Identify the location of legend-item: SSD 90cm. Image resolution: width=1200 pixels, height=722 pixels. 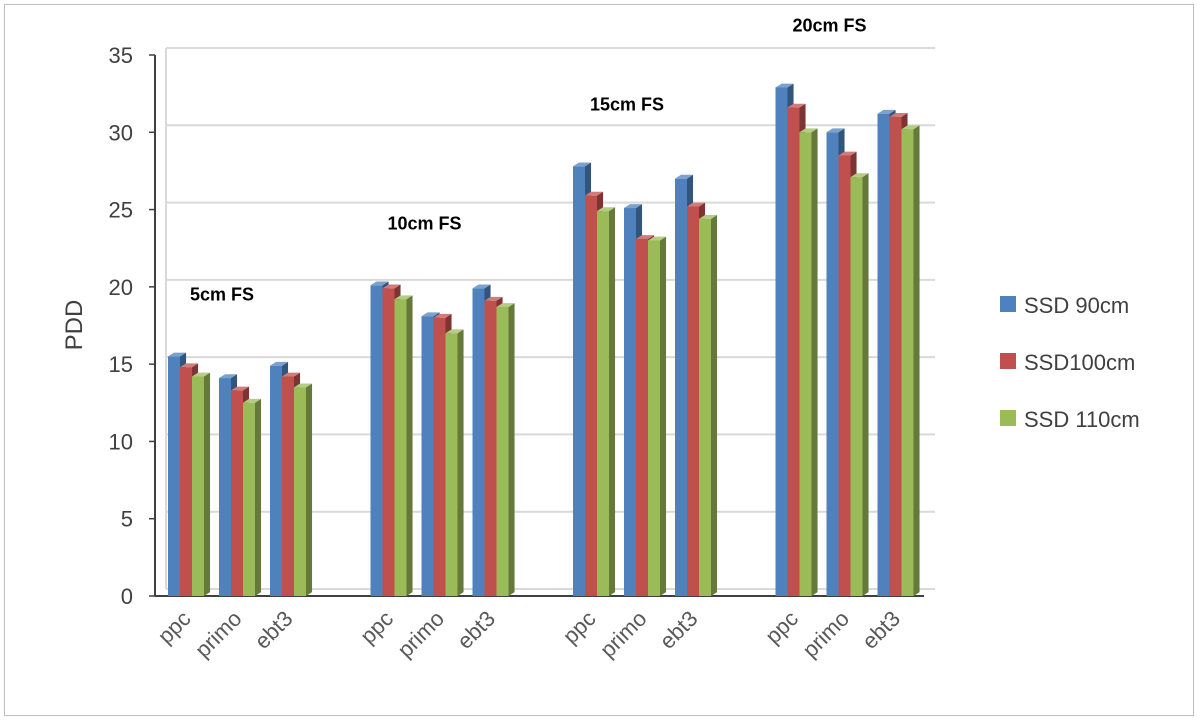
(1064, 305).